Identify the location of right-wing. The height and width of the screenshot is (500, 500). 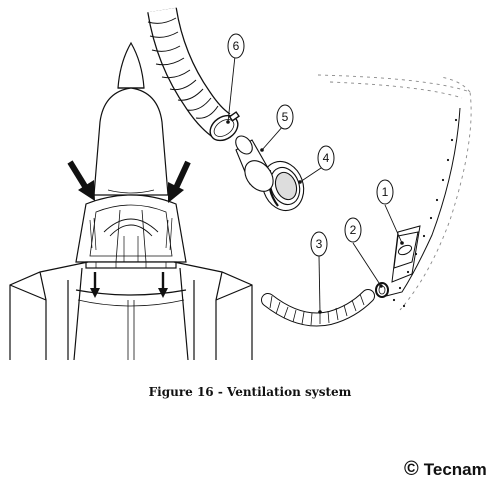
(213, 310).